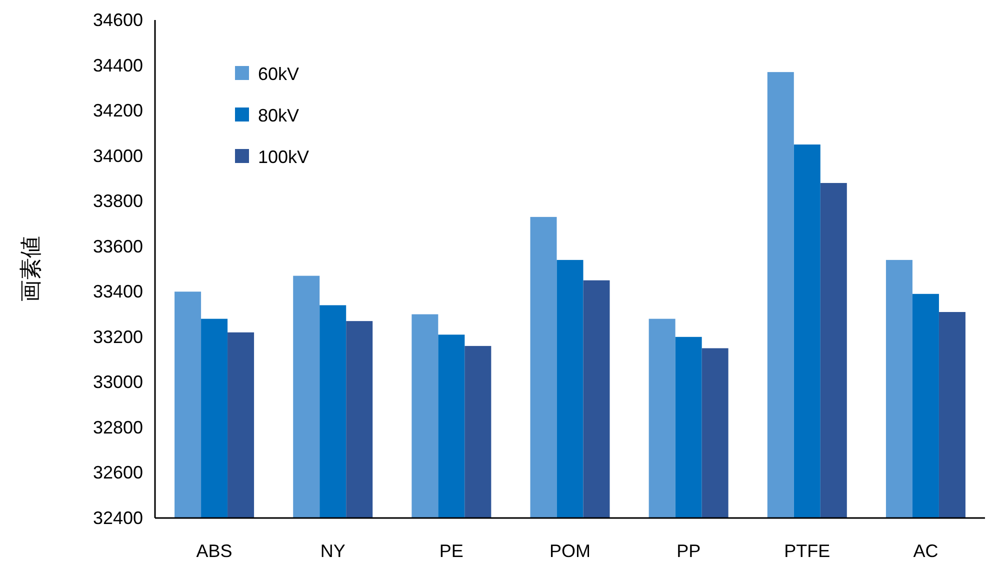 The height and width of the screenshot is (563, 987). I want to click on y-tick-label: 33400, so click(117, 292).